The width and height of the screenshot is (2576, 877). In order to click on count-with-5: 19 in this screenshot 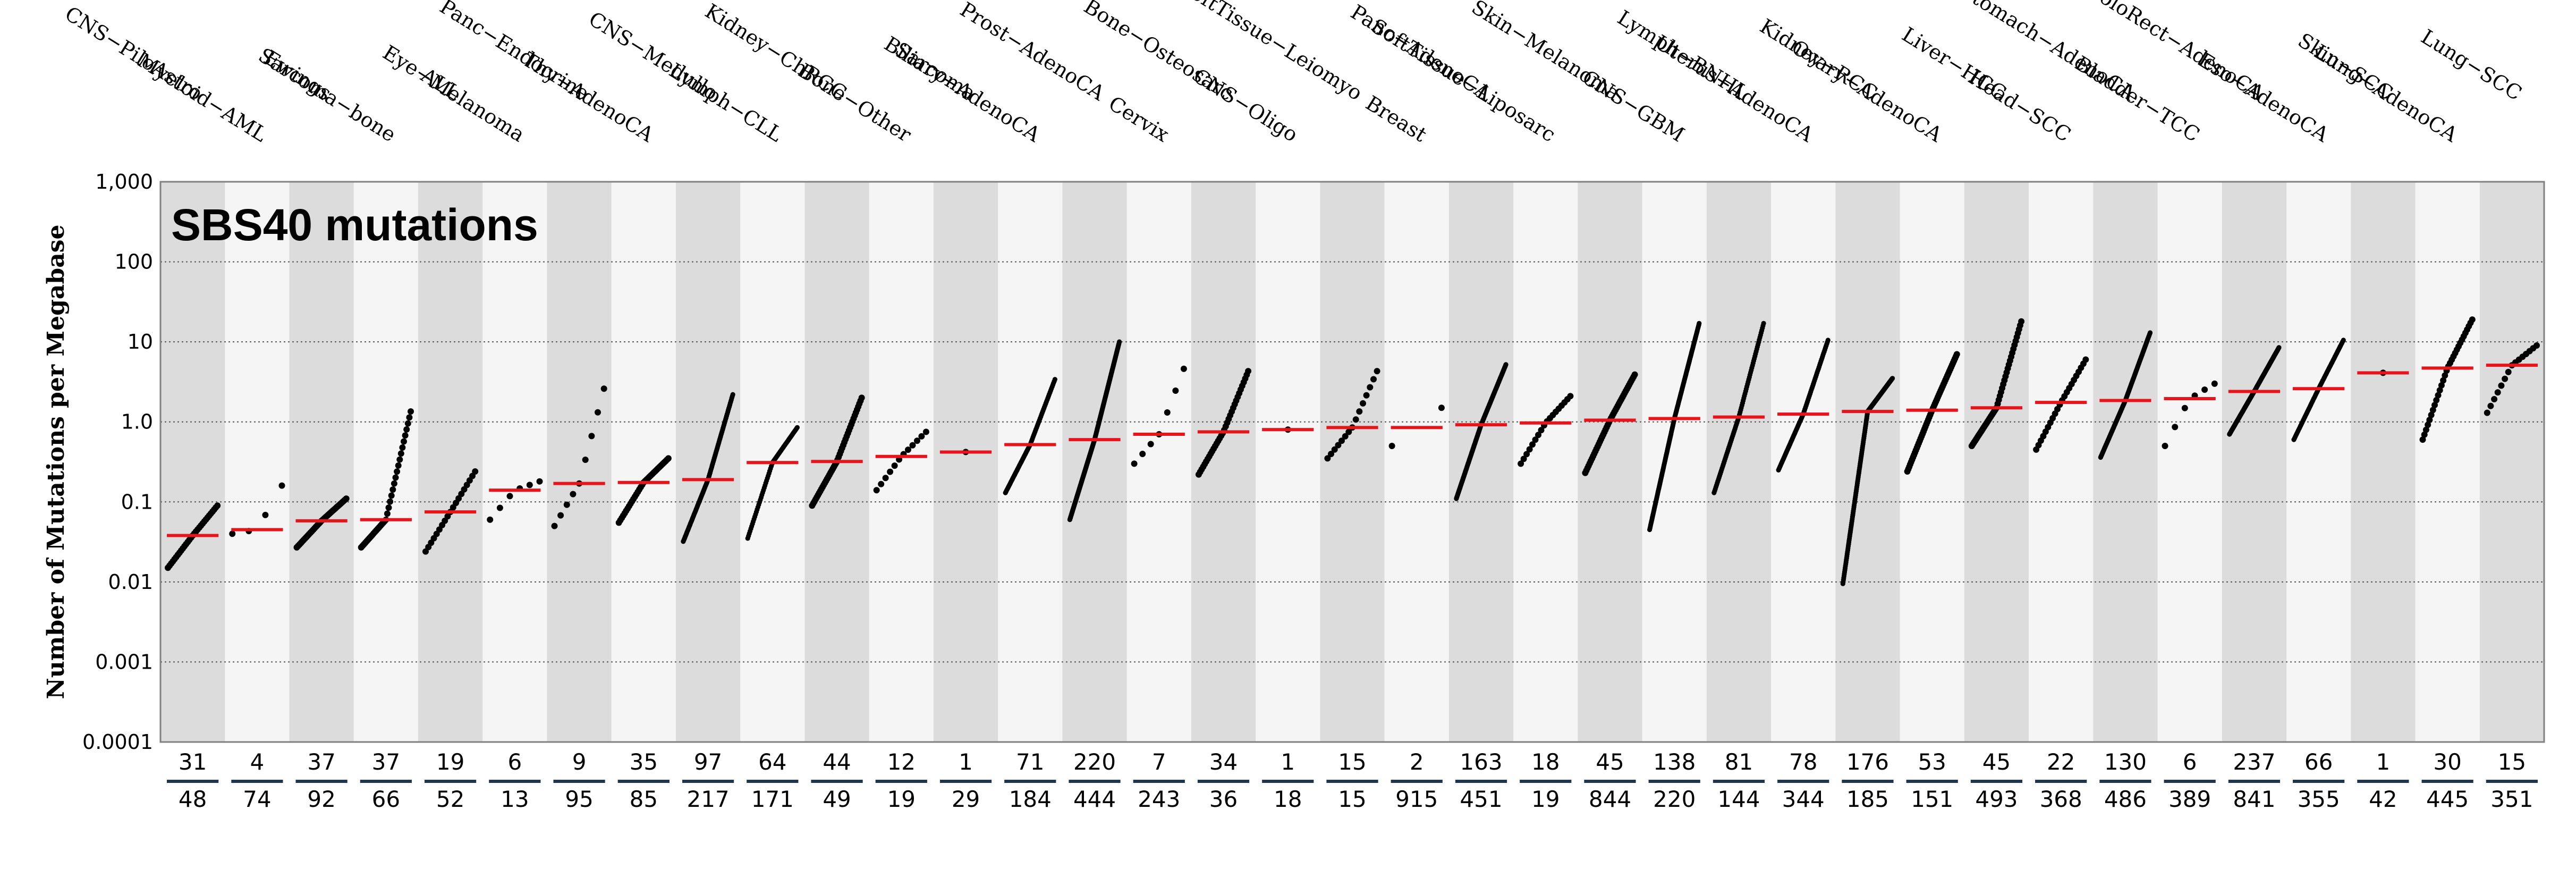, I will do `click(450, 762)`.